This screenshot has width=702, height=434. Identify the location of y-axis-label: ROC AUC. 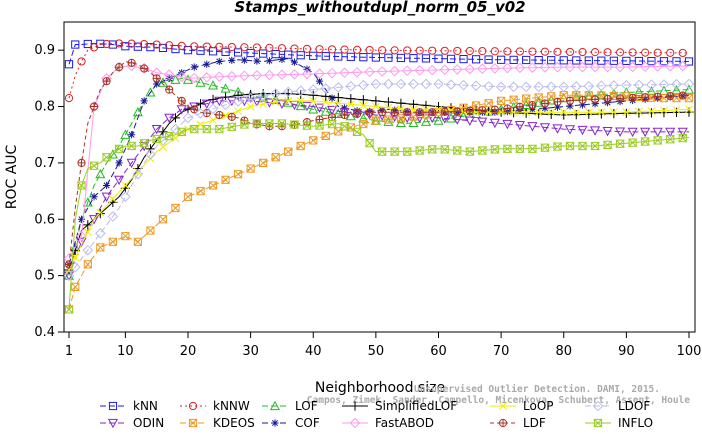
(12, 176).